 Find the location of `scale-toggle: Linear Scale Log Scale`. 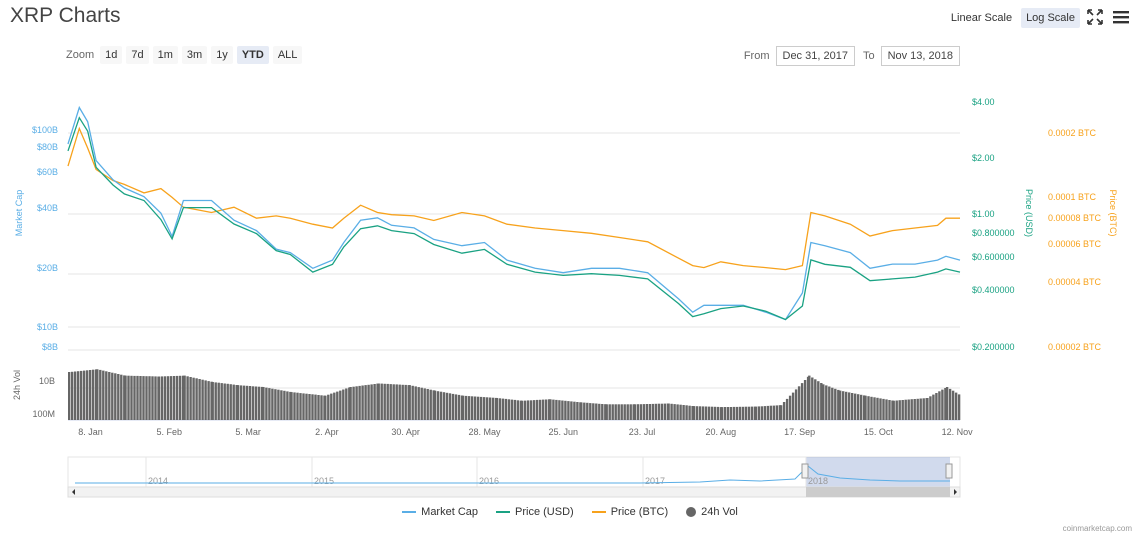

scale-toggle: Linear Scale Log Scale is located at coordinates (1013, 18).